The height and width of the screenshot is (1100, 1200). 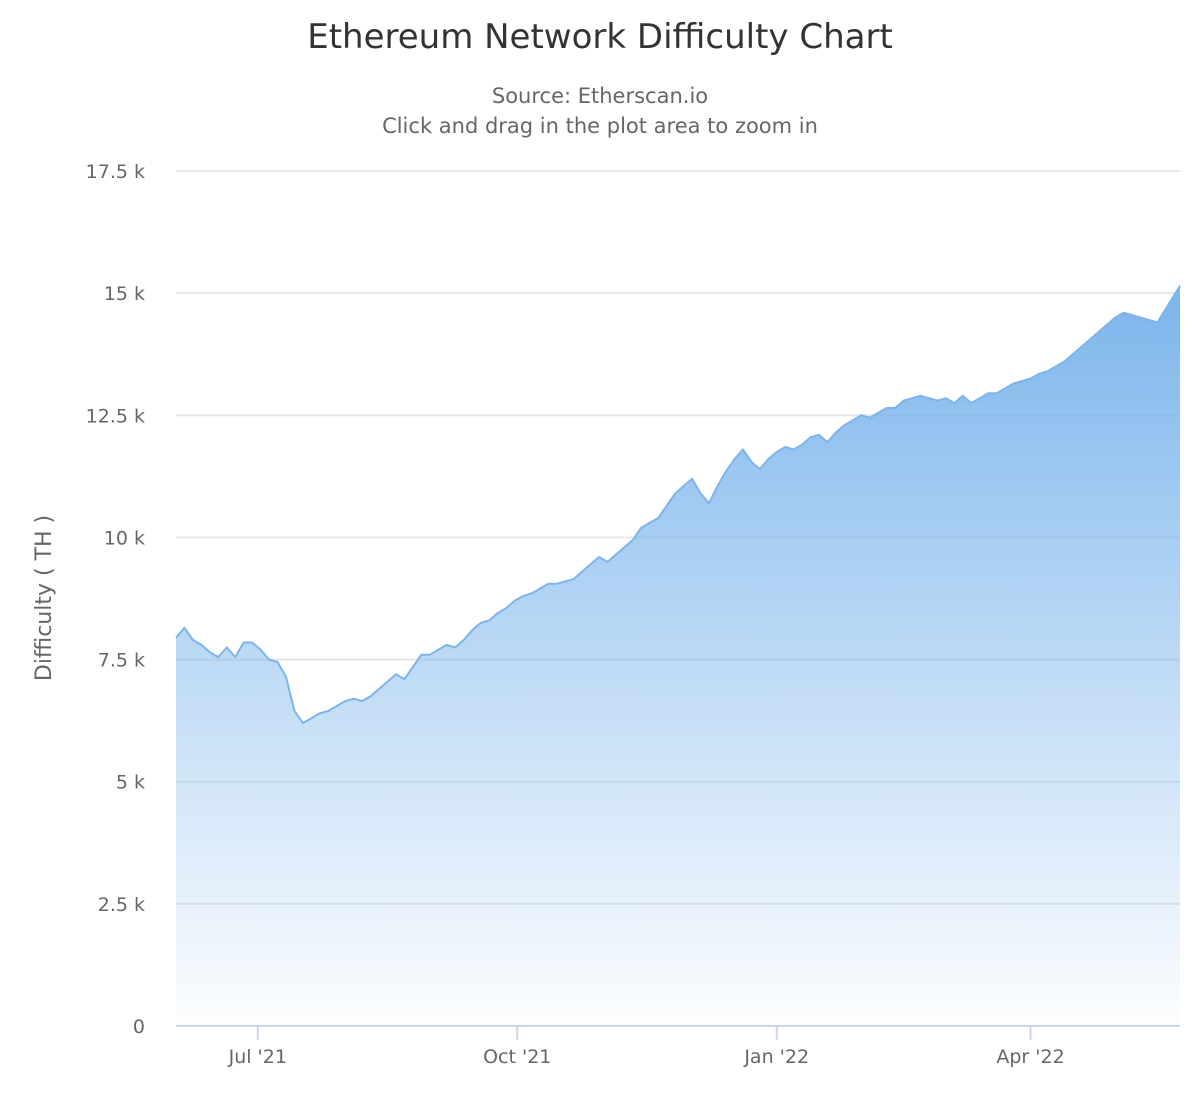 I want to click on chart-subtitle: Source: Etherscan.io, so click(x=600, y=96).